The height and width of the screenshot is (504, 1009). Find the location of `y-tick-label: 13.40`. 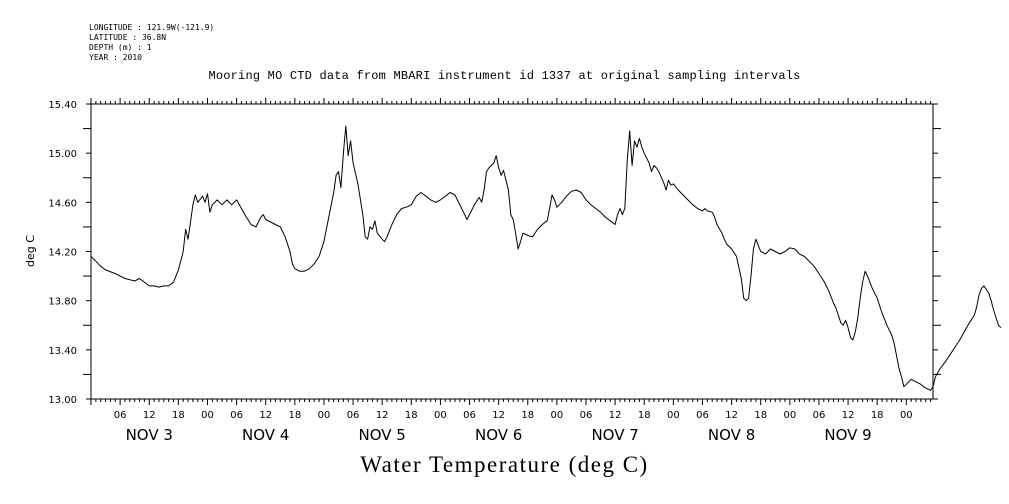

y-tick-label: 13.40 is located at coordinates (62, 351).